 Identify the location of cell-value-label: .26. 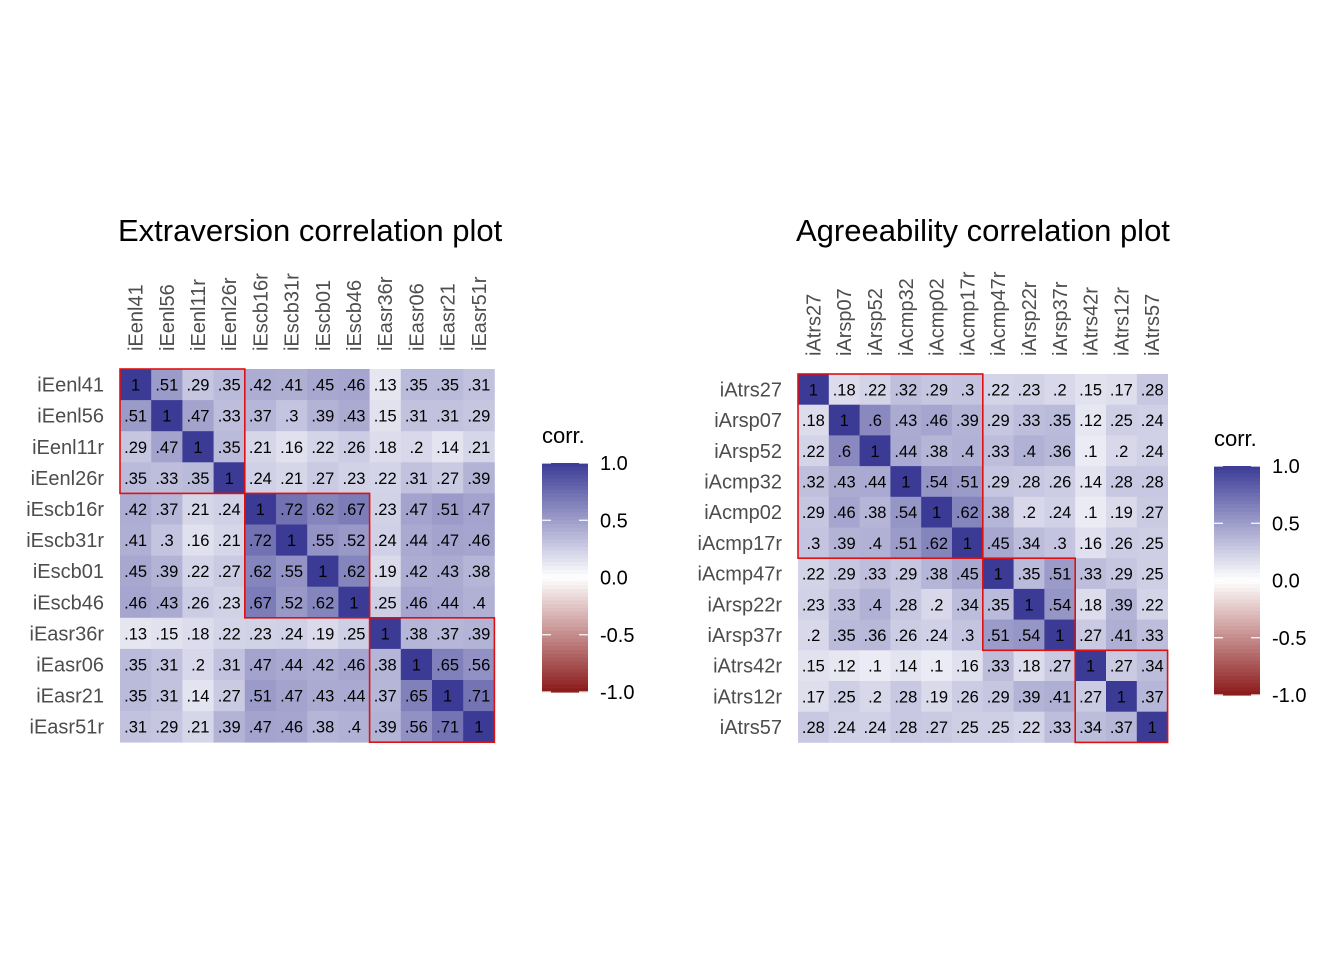
(198, 603).